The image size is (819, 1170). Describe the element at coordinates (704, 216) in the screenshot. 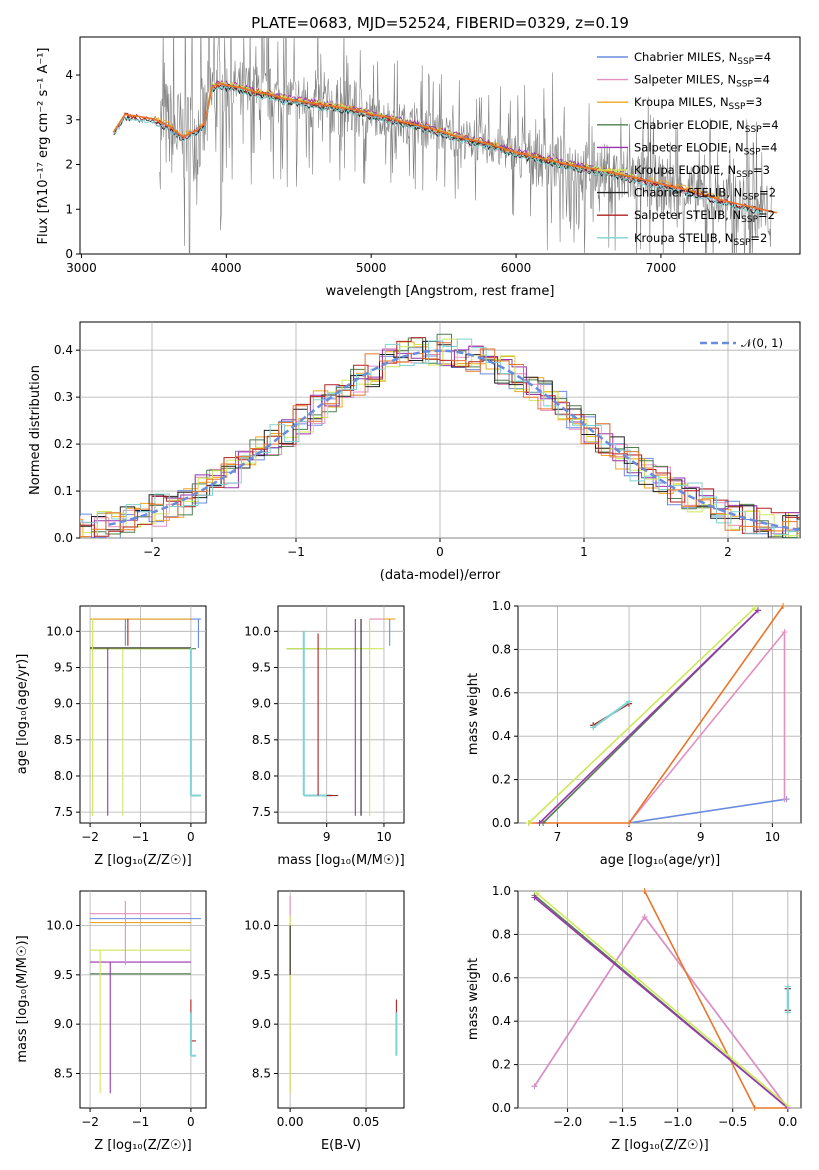

I see `spectrum-legend-label: Salpeter STELIB, NSSP=2` at that location.